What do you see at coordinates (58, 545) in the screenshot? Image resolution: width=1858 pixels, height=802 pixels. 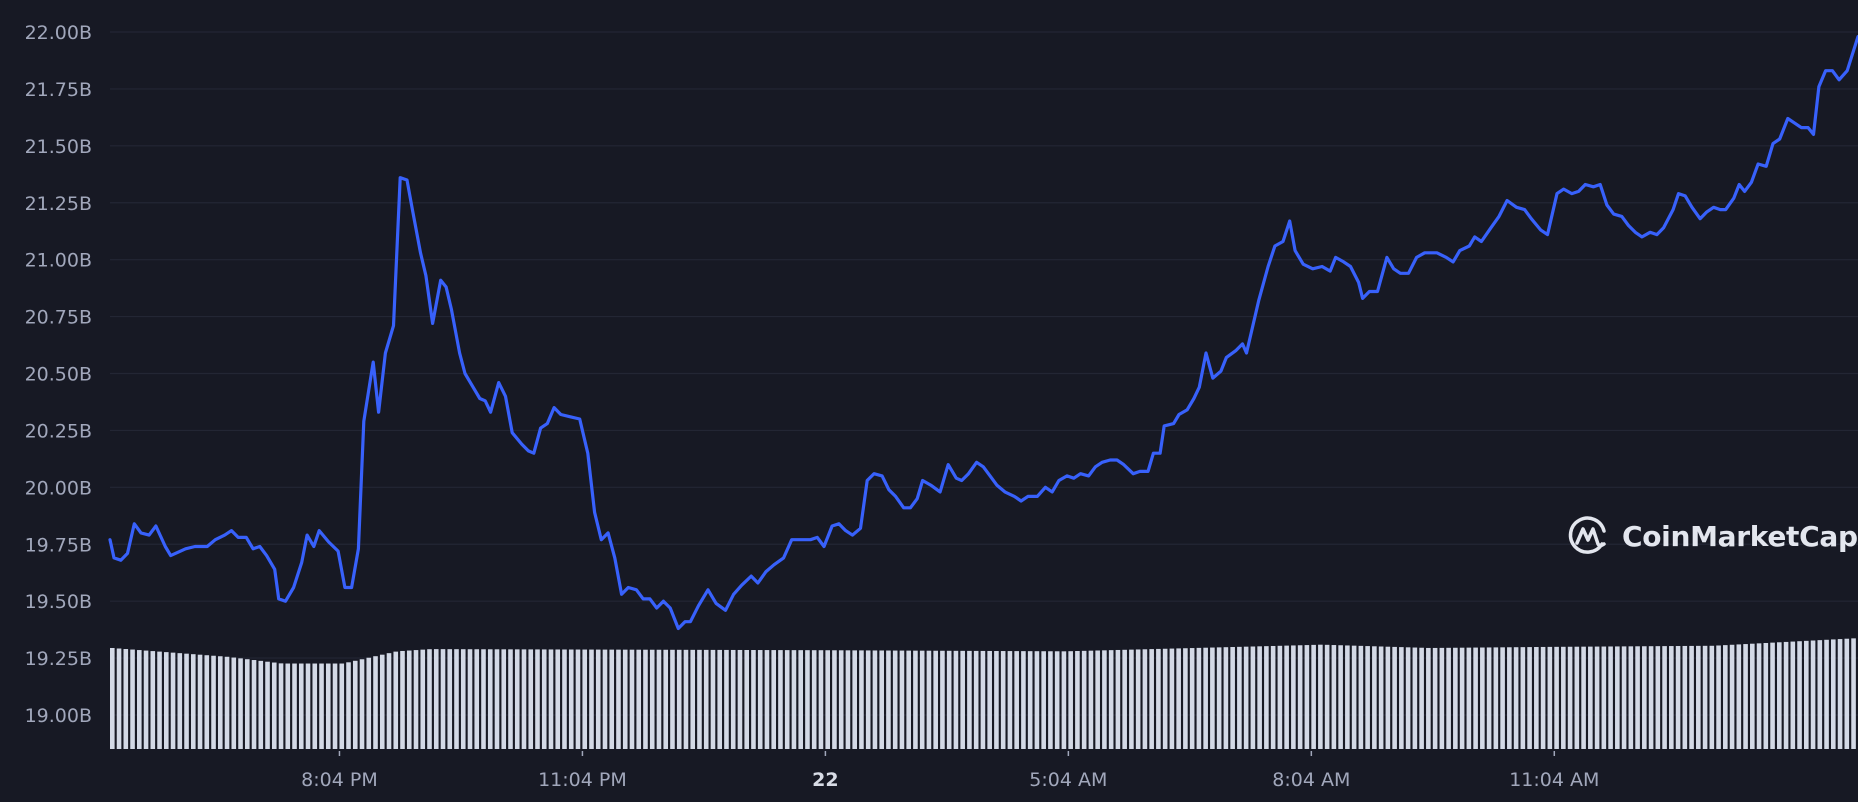 I see `y-tick-label: 19.75B` at bounding box center [58, 545].